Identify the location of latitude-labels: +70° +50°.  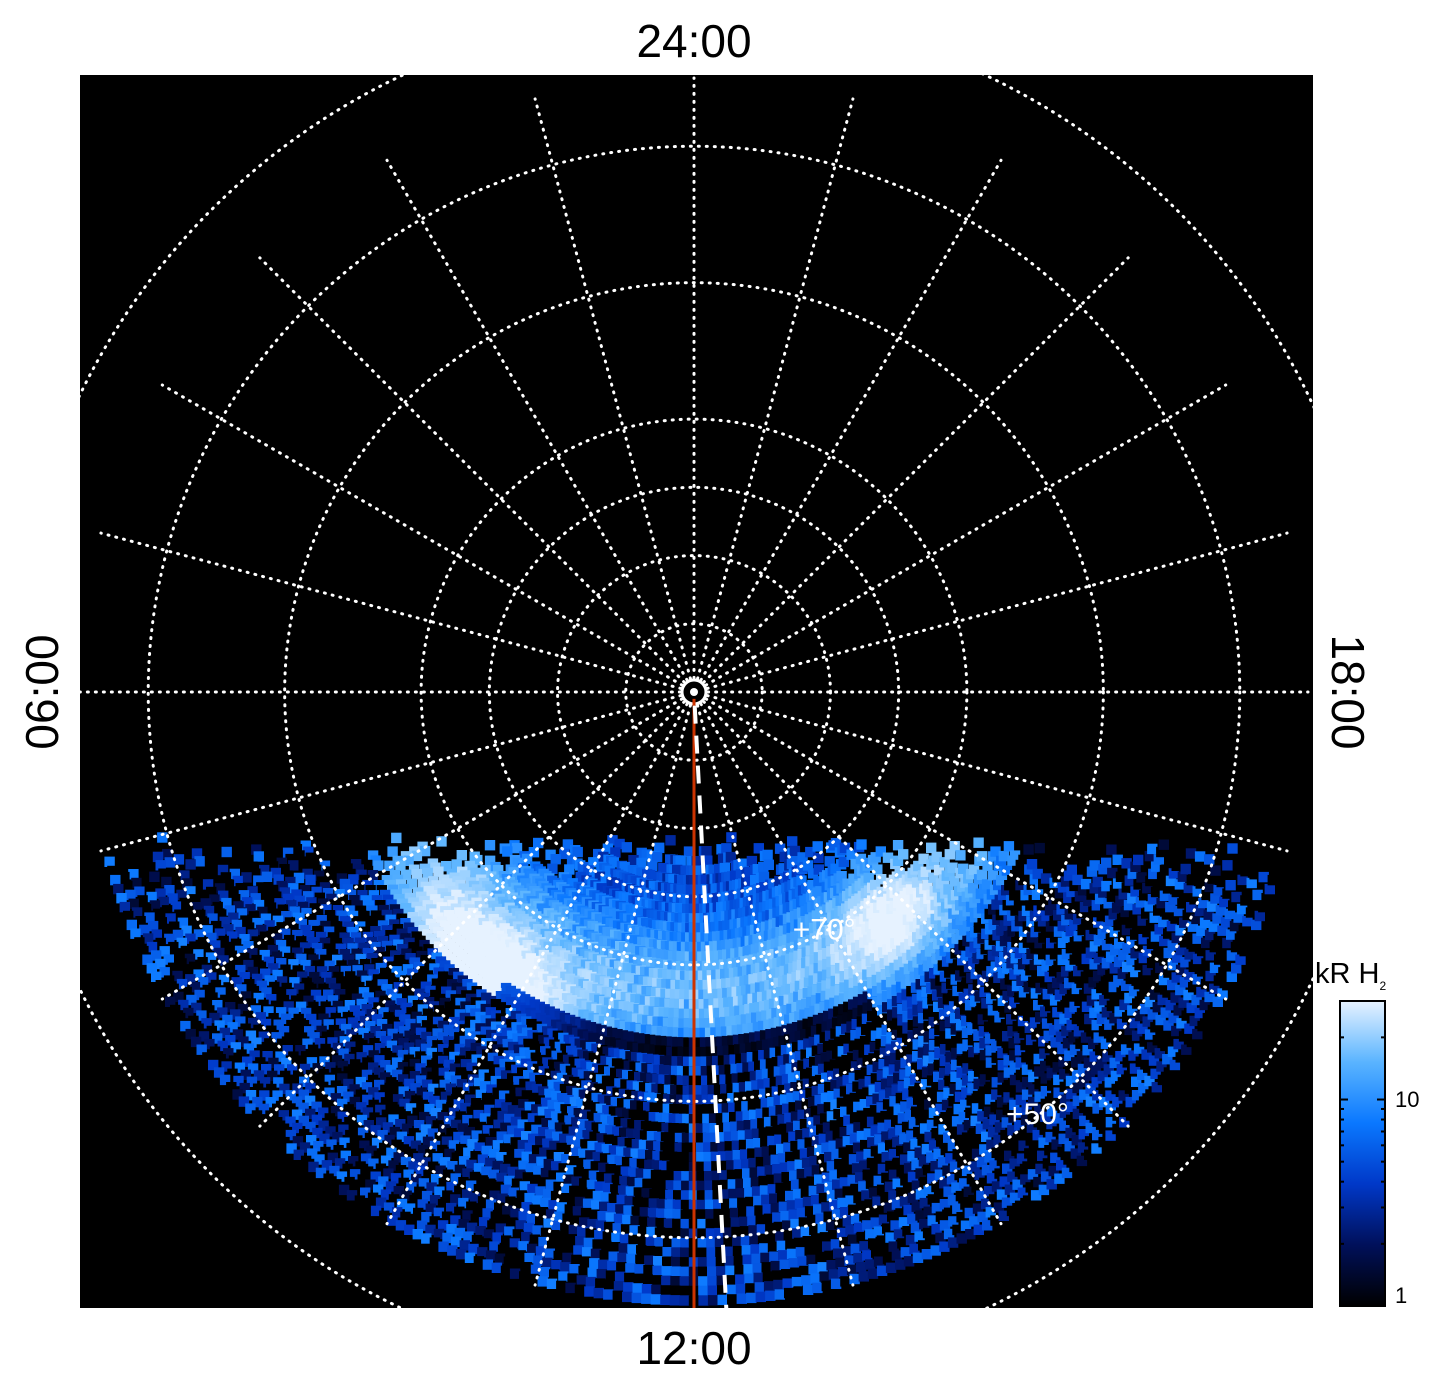
(931, 1022).